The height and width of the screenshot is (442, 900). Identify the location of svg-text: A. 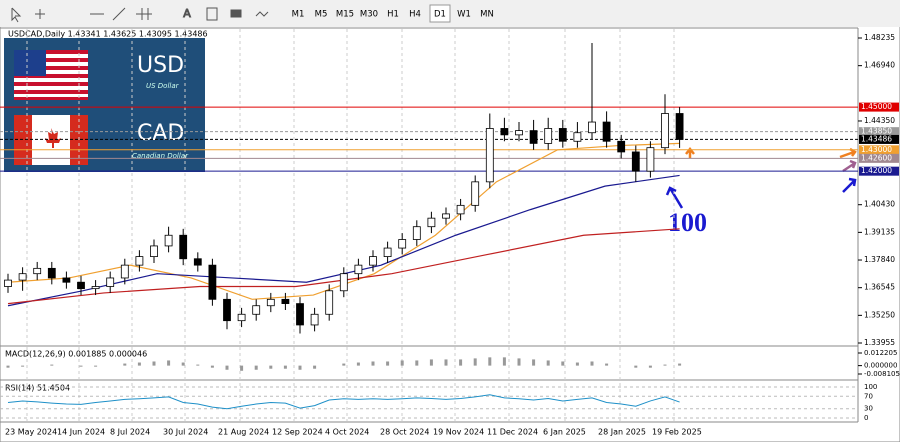
(187, 13).